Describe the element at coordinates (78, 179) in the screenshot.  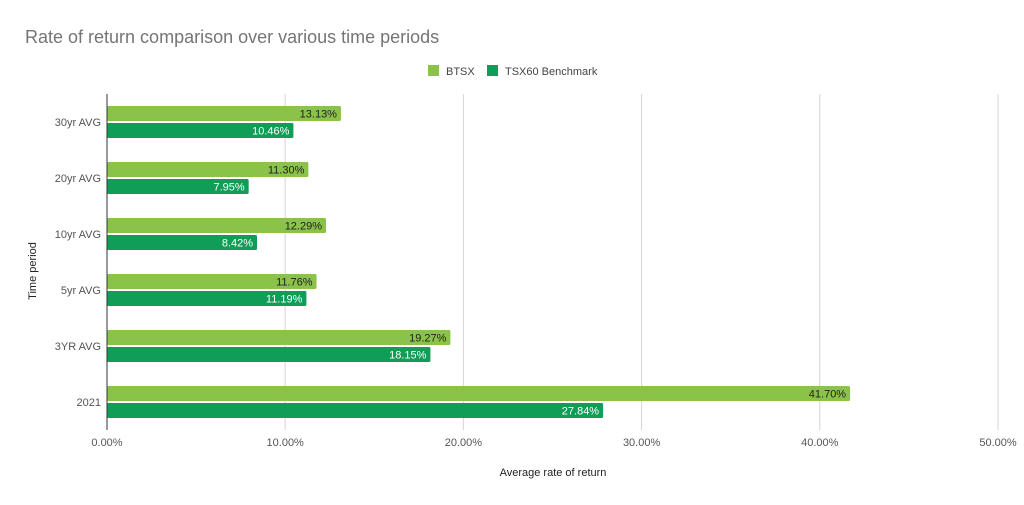
I see `y-tick-label: 20yr AVG` at that location.